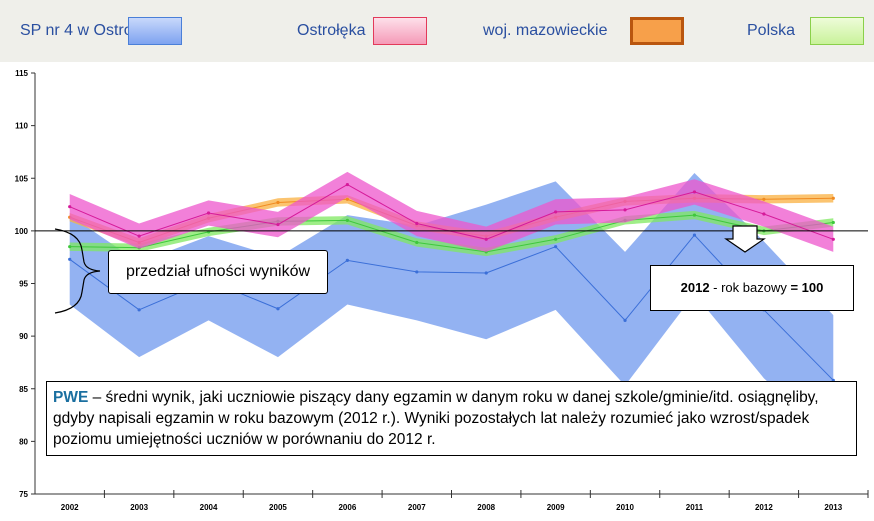  I want to click on x-tick-label: 2007, so click(417, 507).